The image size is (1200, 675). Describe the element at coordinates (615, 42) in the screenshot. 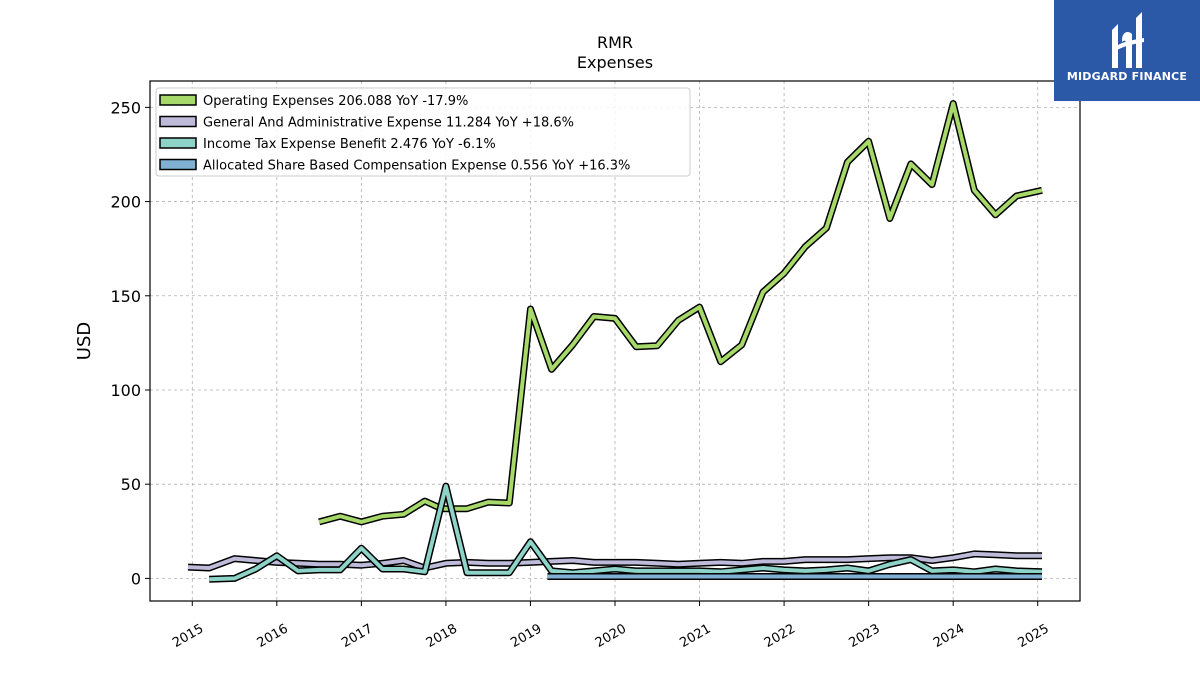

I see `chart-title: RMR` at that location.